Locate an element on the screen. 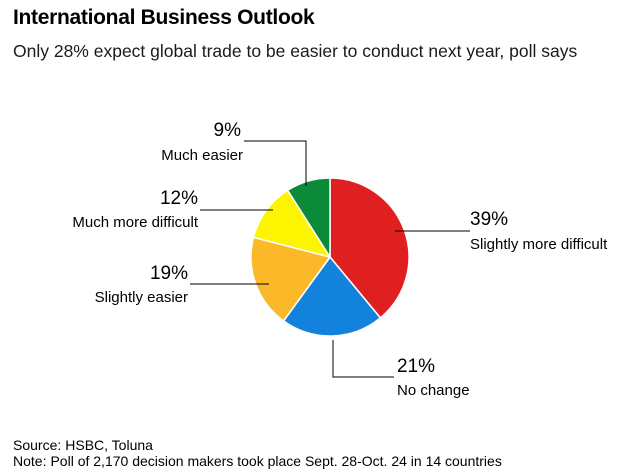 The height and width of the screenshot is (476, 637). slice-value-much-easier: 9% is located at coordinates (228, 130).